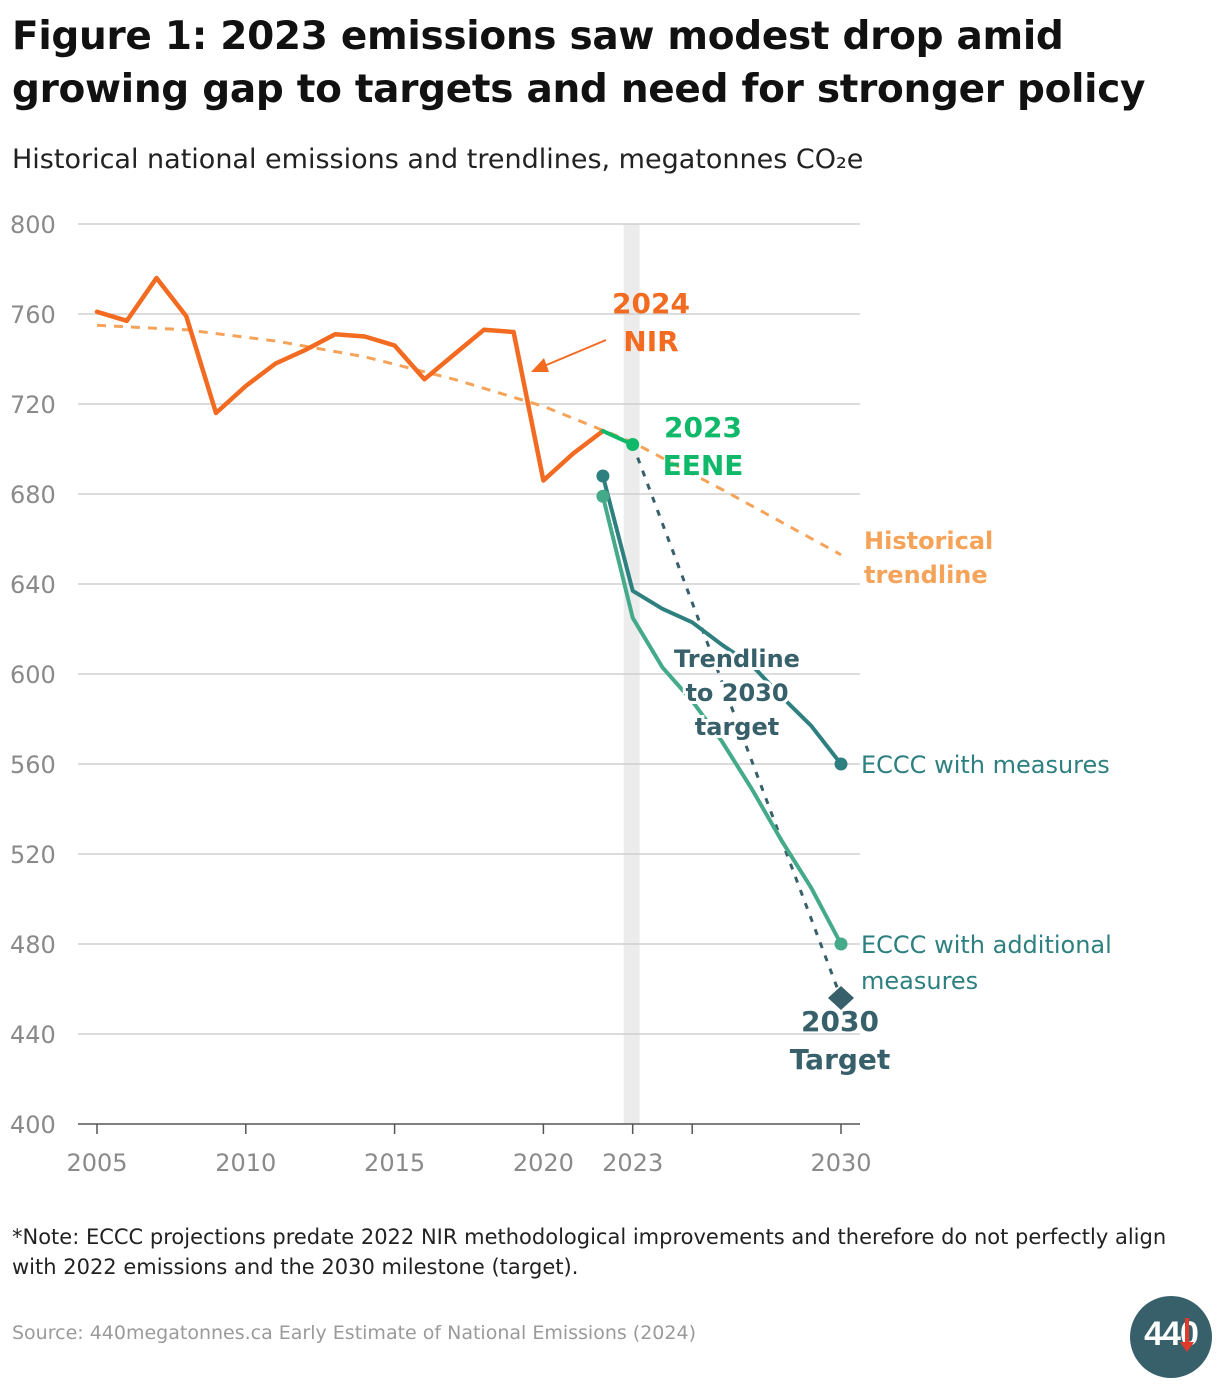 The height and width of the screenshot is (1388, 1220). Describe the element at coordinates (543, 1163) in the screenshot. I see `x-tick-label: 2020` at that location.